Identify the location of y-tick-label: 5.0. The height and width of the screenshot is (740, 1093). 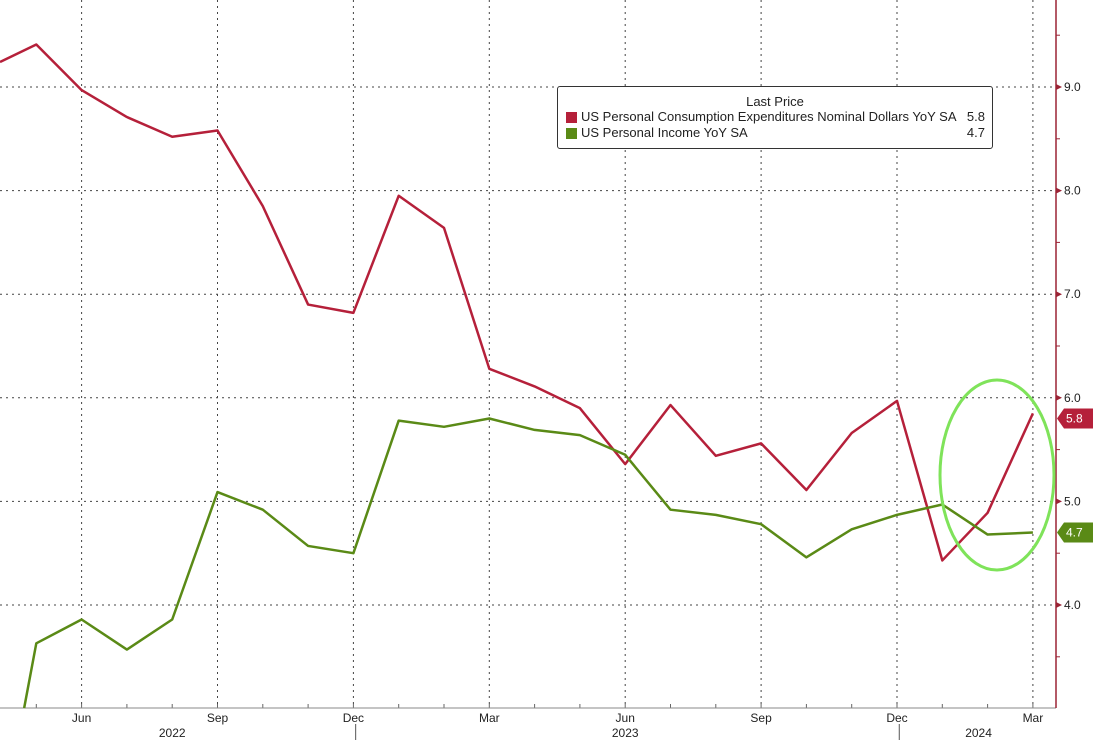
(1072, 501).